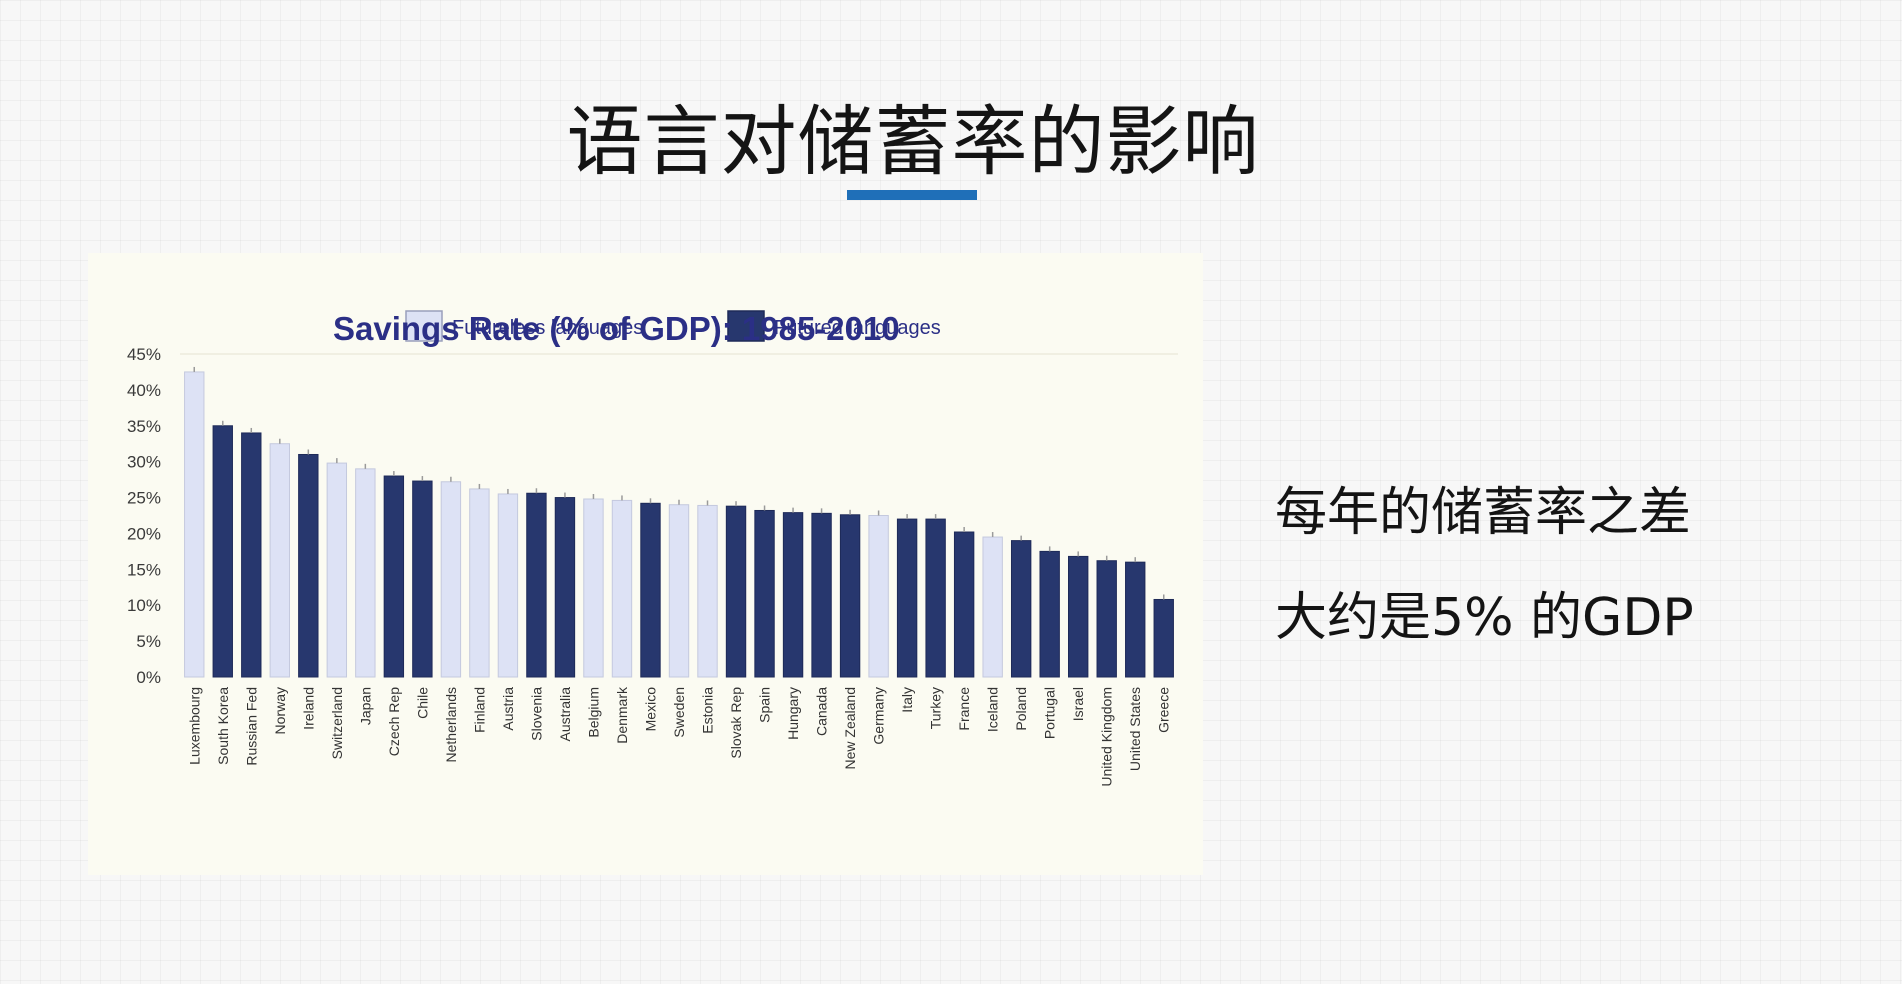  What do you see at coordinates (337, 723) in the screenshot?
I see `x-tick-label: Switzerland` at bounding box center [337, 723].